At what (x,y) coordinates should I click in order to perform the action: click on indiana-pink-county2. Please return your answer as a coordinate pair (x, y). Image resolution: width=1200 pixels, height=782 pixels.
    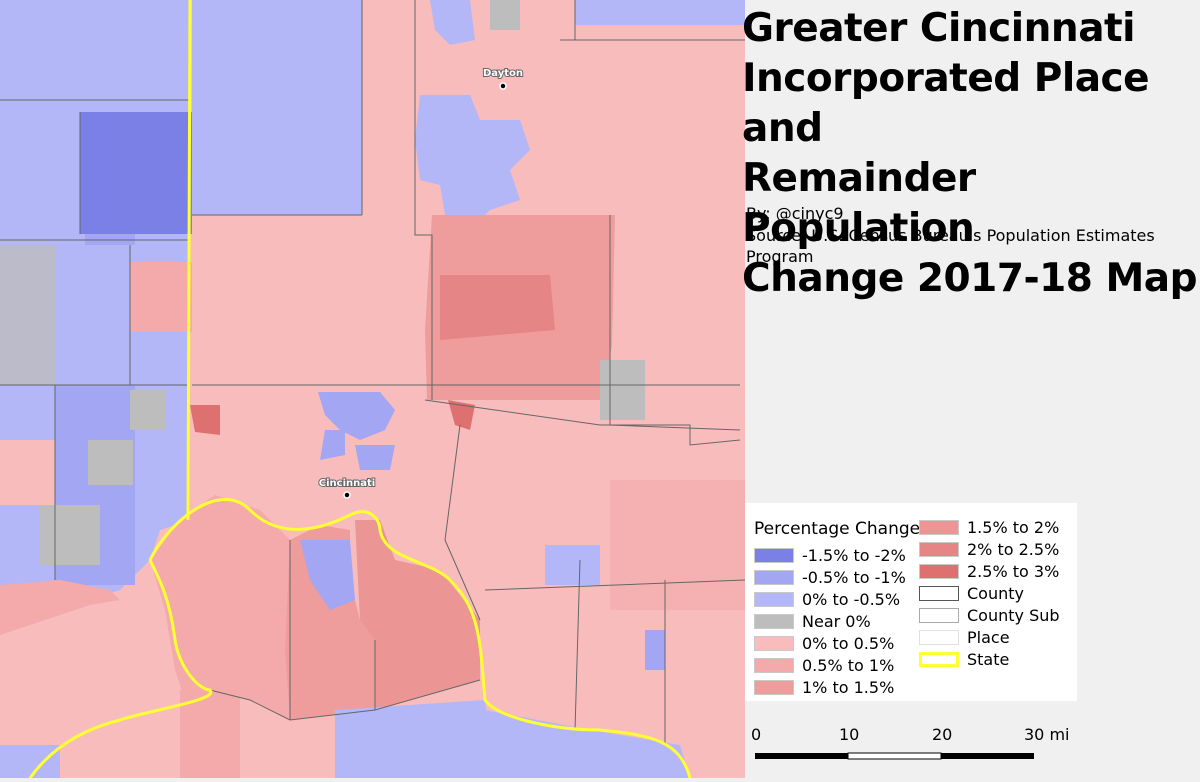
    Looking at the image, I should click on (27, 472).